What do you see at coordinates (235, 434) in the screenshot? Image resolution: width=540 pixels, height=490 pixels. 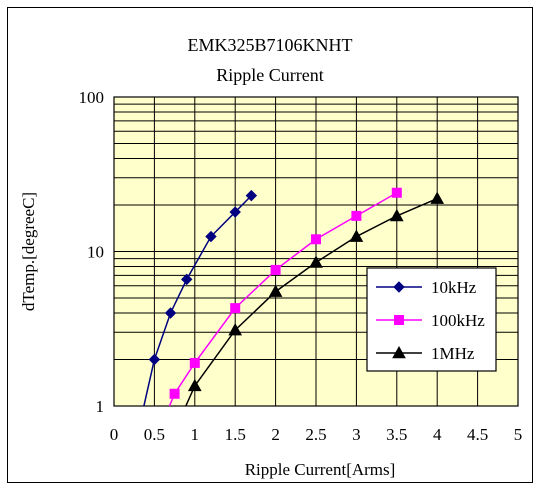 I see `x-tick-label: 1.5` at bounding box center [235, 434].